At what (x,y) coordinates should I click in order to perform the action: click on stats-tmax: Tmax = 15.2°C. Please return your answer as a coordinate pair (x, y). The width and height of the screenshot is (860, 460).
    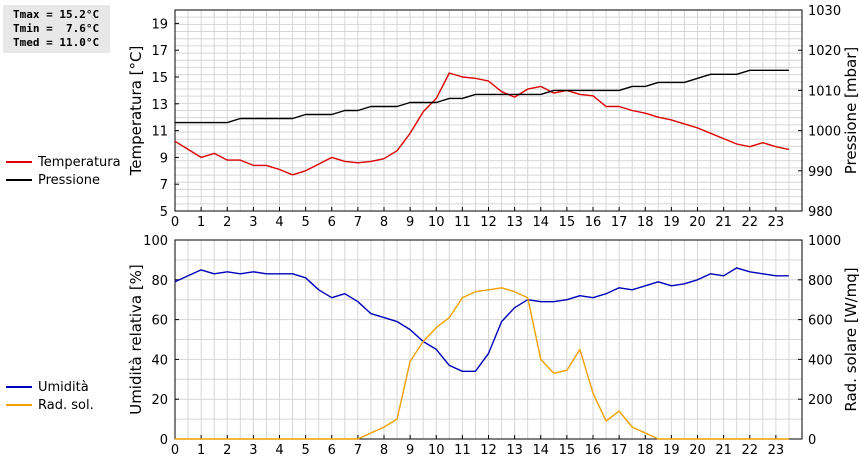
    Looking at the image, I should click on (56, 14).